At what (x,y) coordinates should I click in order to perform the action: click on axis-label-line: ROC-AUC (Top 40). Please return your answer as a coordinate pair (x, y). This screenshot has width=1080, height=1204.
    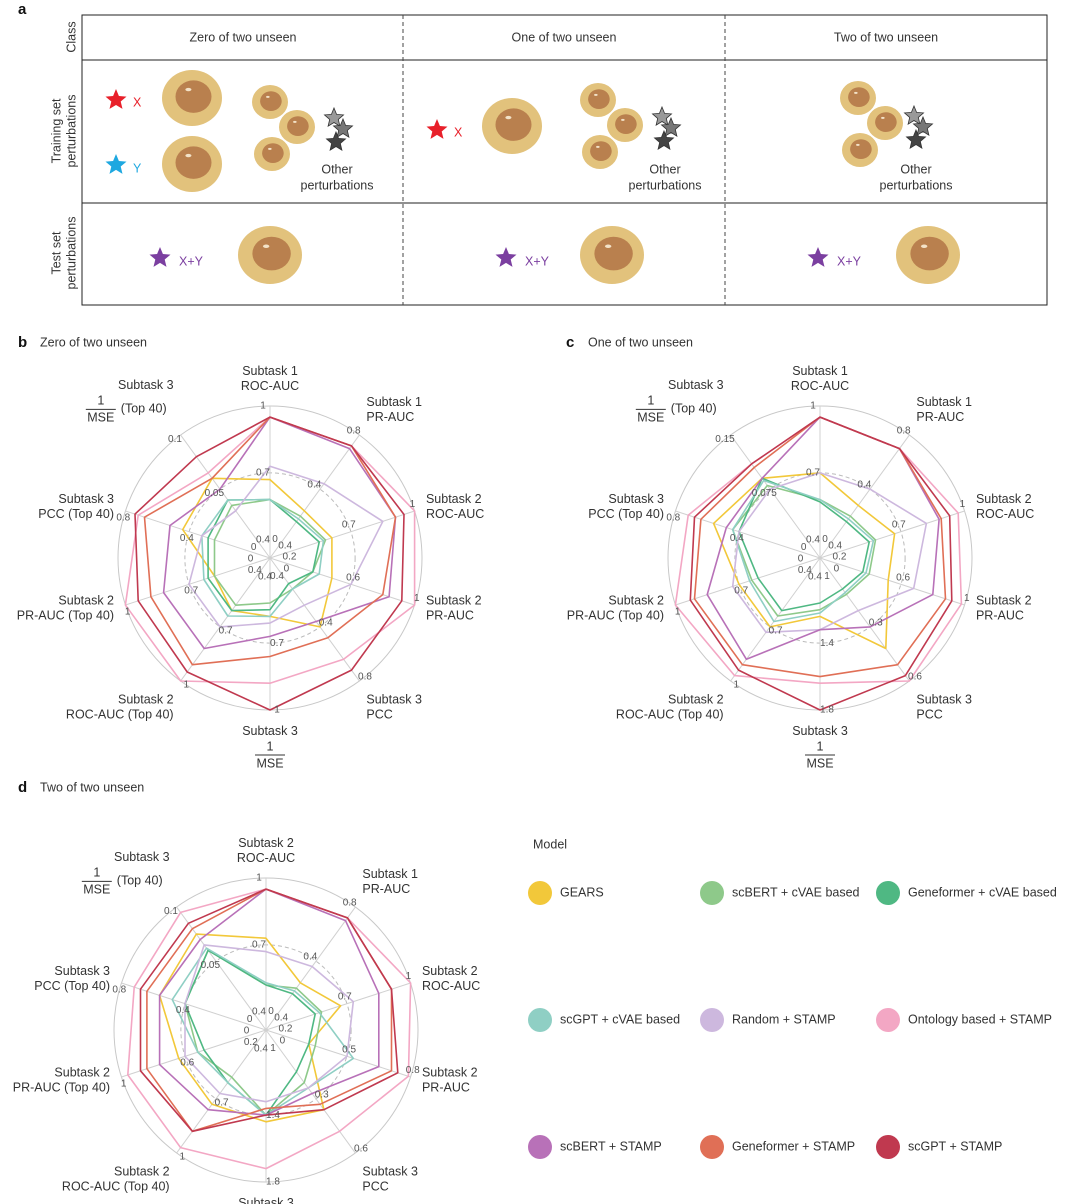
    Looking at the image, I should click on (670, 714).